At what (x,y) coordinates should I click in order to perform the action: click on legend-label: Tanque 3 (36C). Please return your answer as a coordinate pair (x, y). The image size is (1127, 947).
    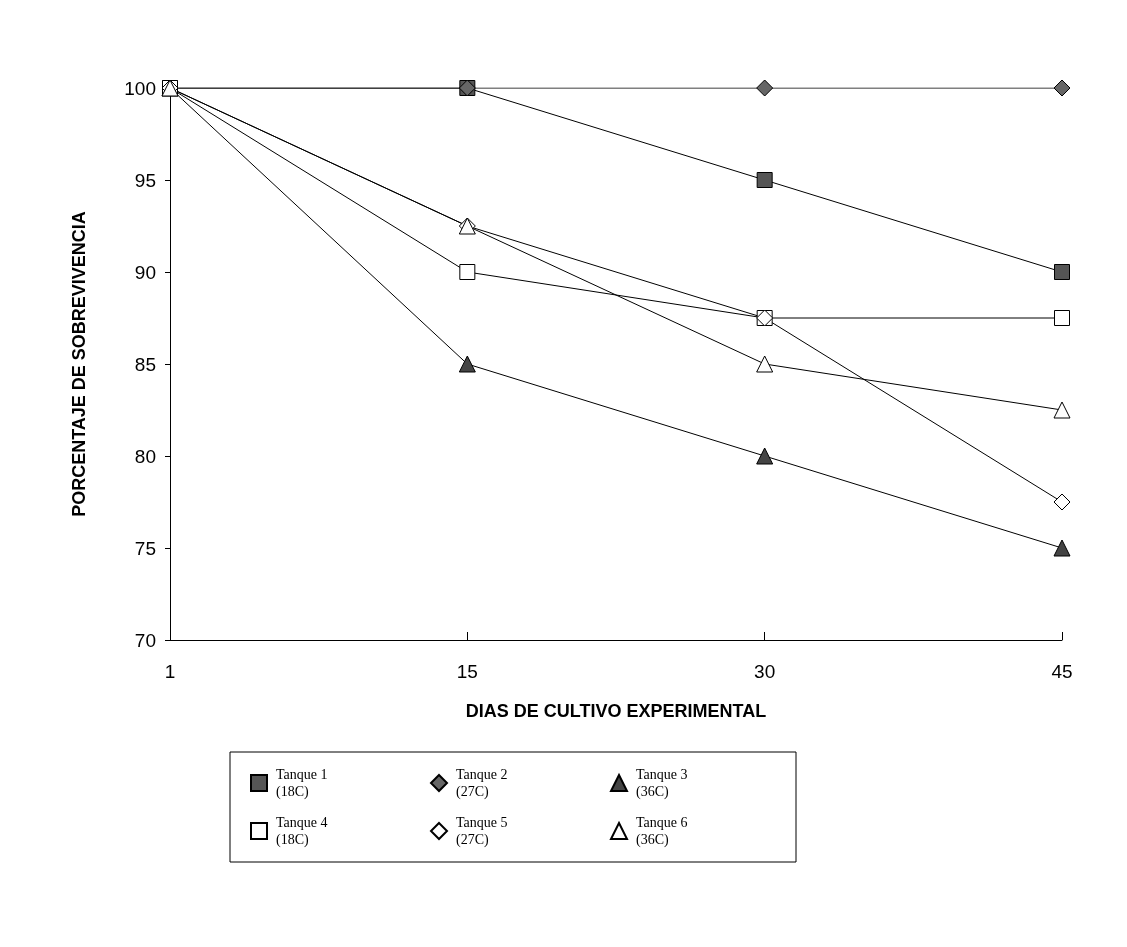
    Looking at the image, I should click on (664, 783).